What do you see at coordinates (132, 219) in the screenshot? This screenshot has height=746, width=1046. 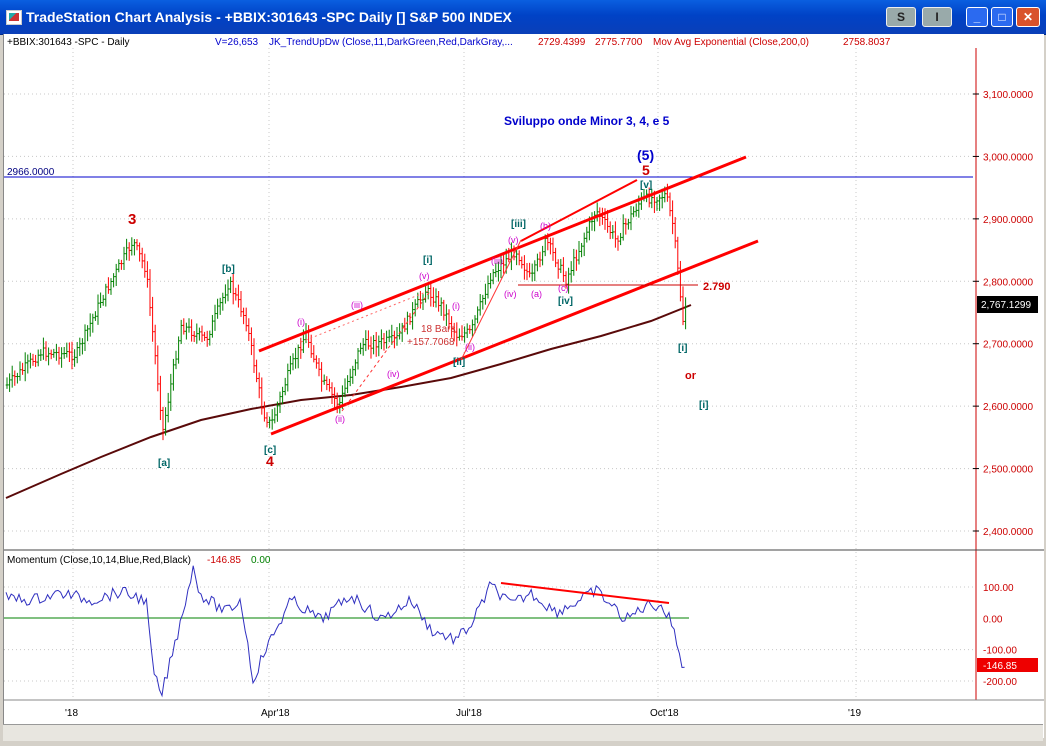 I see `wave-3-label: 3` at bounding box center [132, 219].